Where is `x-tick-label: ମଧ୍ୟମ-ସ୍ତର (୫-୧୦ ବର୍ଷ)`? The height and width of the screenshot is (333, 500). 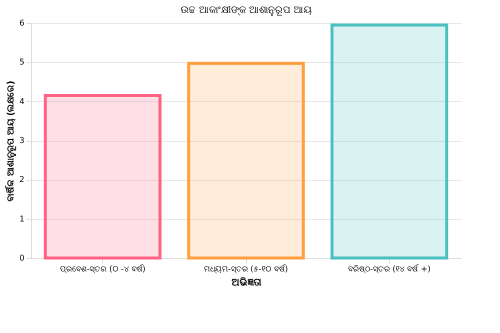 x-tick-label: ମଧ୍ୟମ-ସ୍ତର (୫-୧୦ ବର୍ଷ) is located at coordinates (246, 269).